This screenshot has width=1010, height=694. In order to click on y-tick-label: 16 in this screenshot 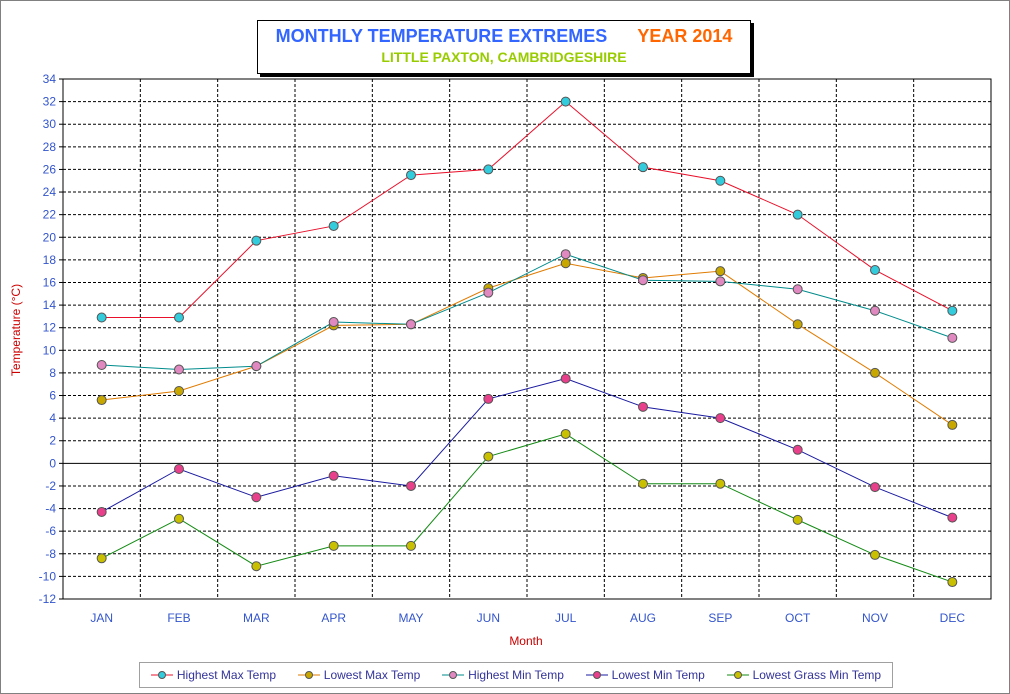, I will do `click(50, 282)`.